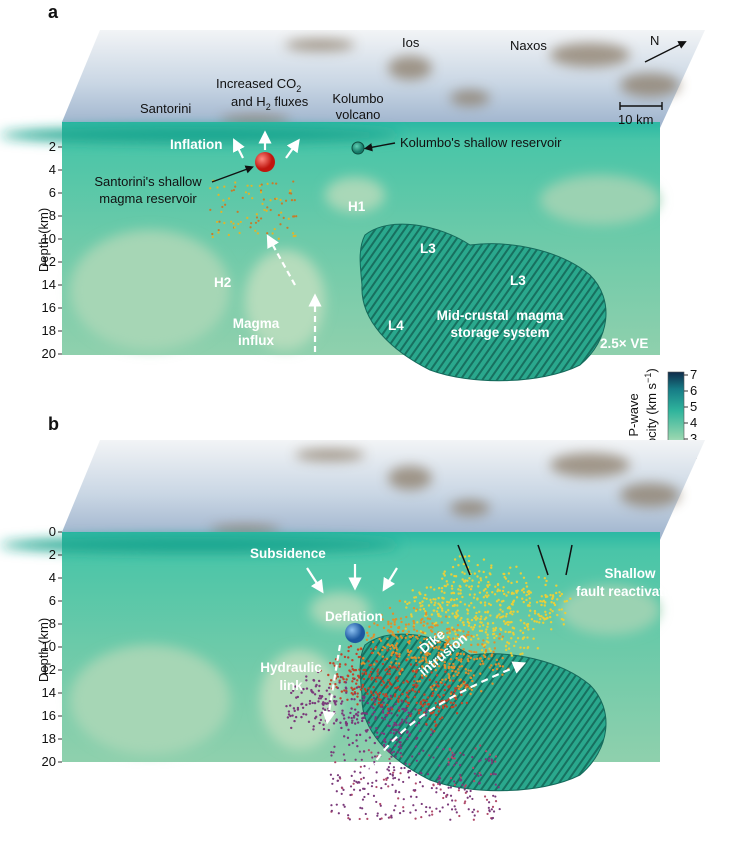  Describe the element at coordinates (49, 238) in the screenshot. I see `depth-tick-label: 10` at that location.